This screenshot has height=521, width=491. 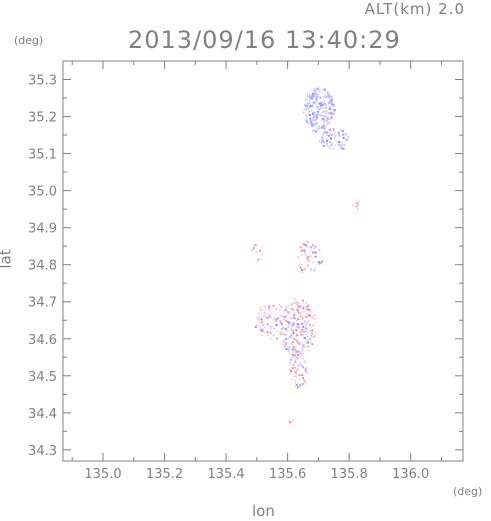 I want to click on x-tick-label: 135.6, so click(x=287, y=474).